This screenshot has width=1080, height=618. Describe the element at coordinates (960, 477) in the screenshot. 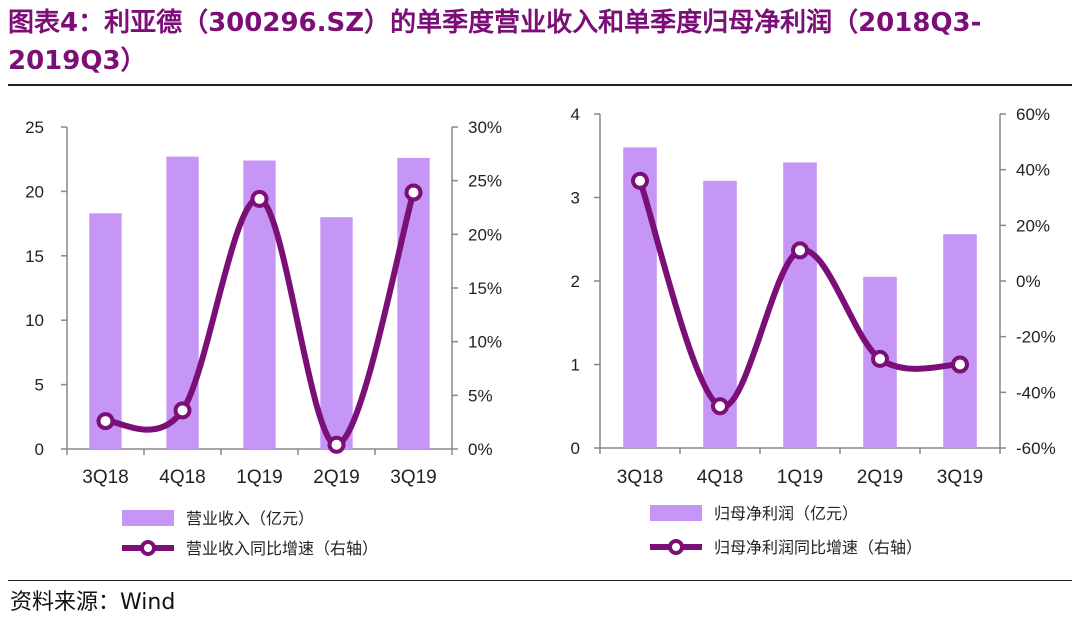

I see `chart2-x-tick-label: 3Q19` at that location.